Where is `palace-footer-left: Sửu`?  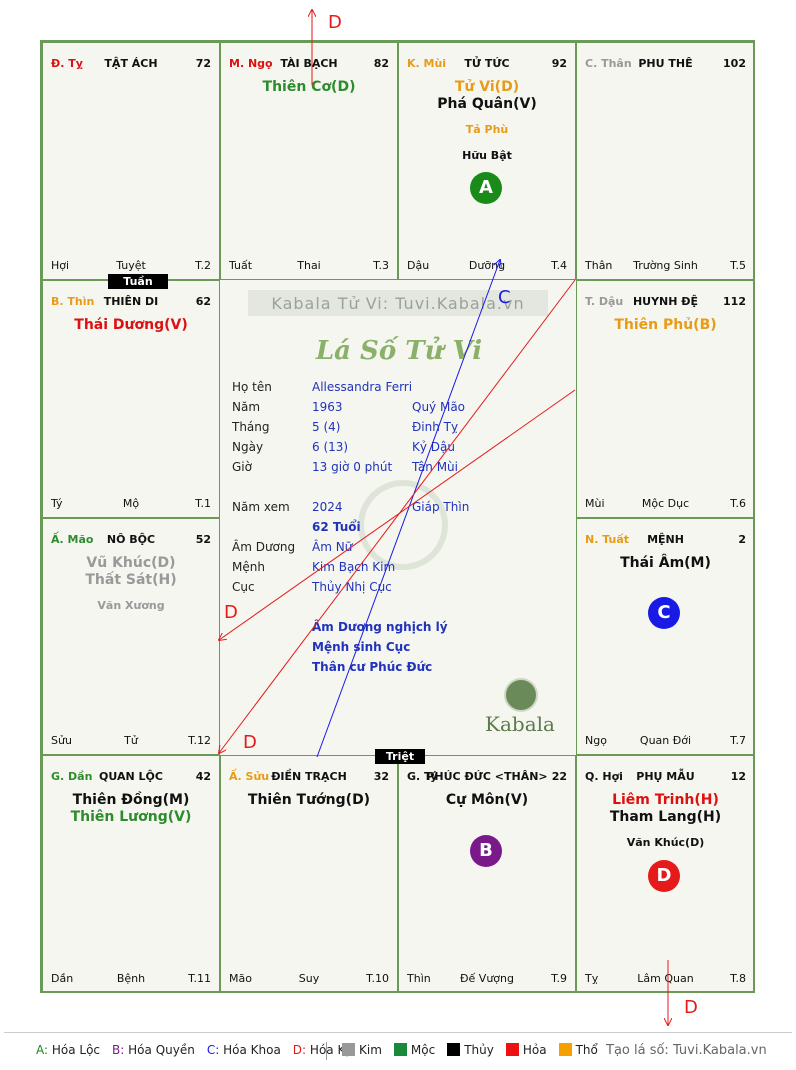
palace-footer-left: Sửu is located at coordinates (61, 740).